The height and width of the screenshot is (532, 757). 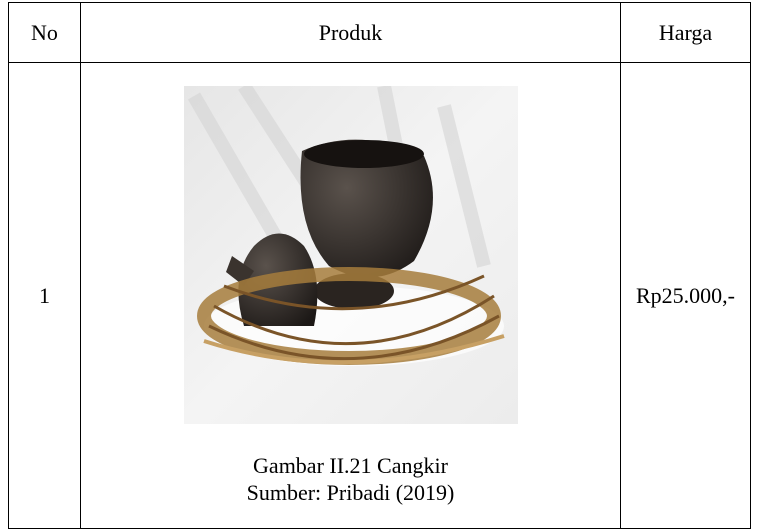 I want to click on header-cell: Produk, so click(x=350, y=32).